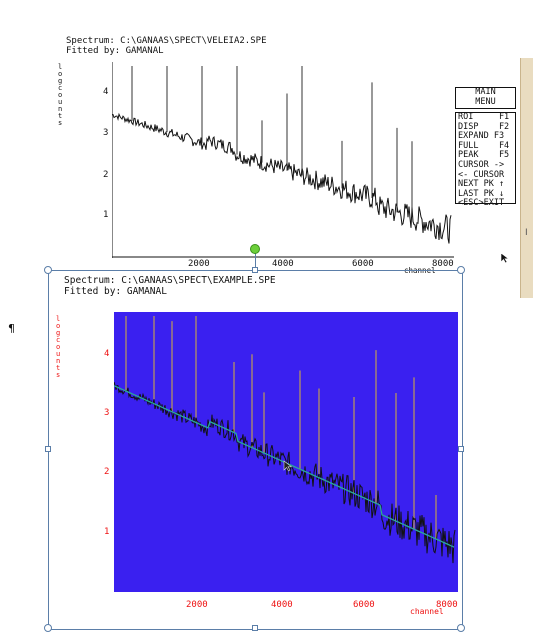 The height and width of the screenshot is (640, 533). Describe the element at coordinates (106, 92) in the screenshot. I see `top-ytick-4: 4` at that location.